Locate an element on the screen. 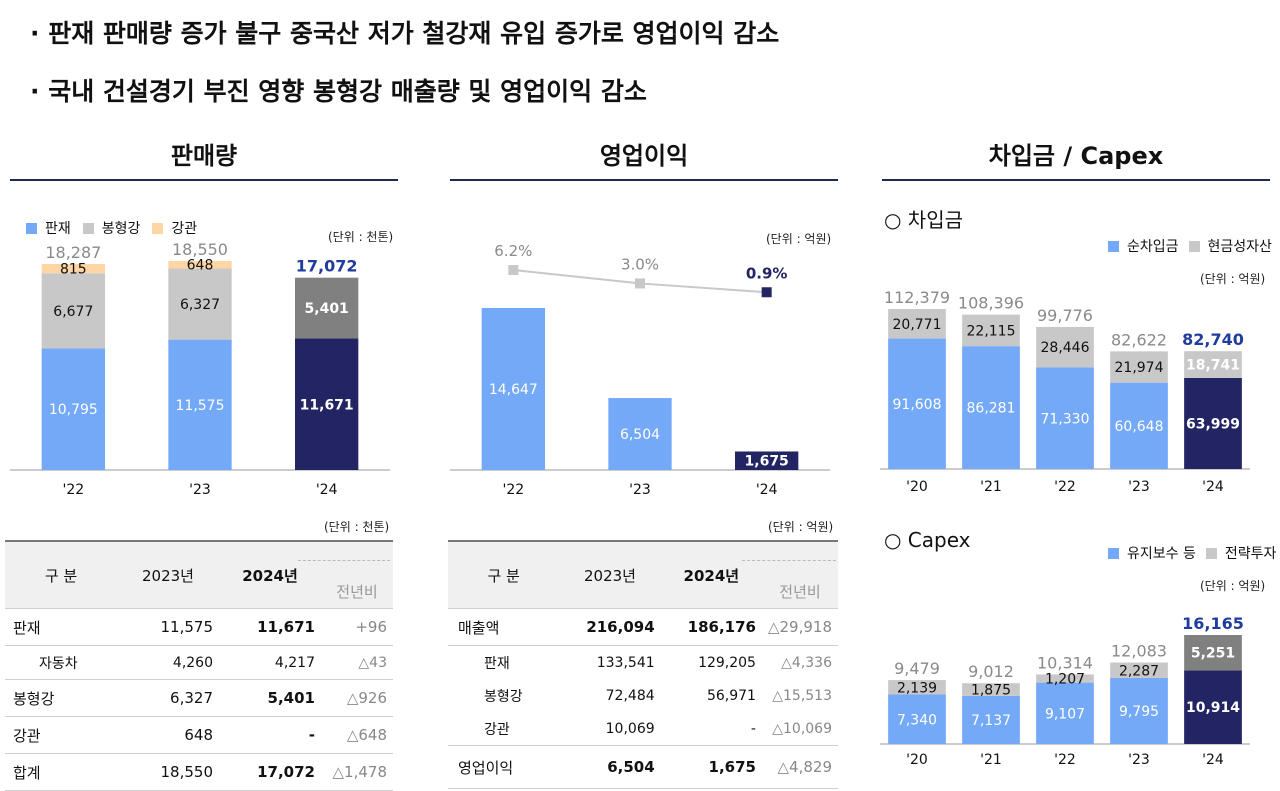 The image size is (1280, 791). data-label: 91,608 is located at coordinates (917, 405).